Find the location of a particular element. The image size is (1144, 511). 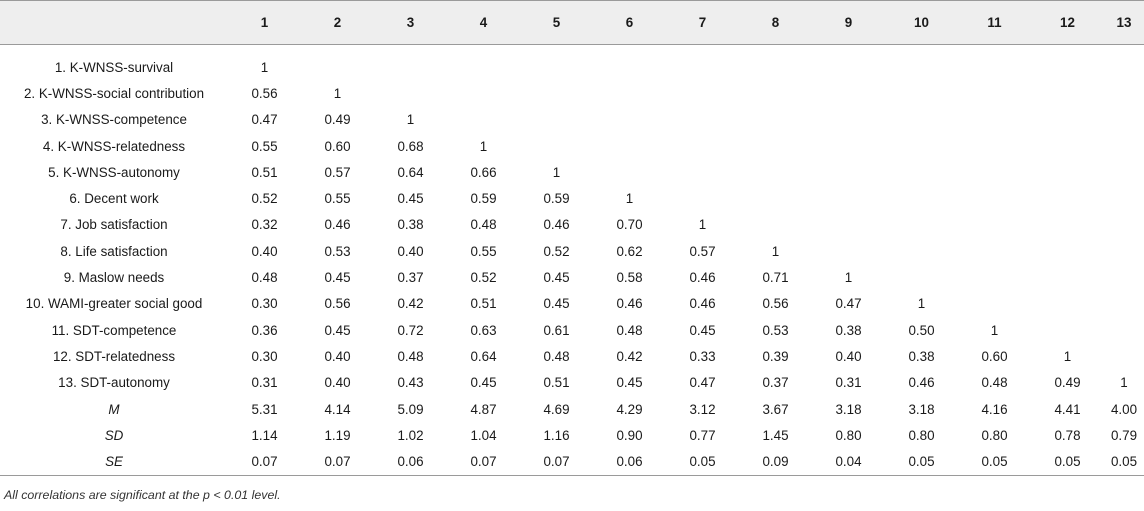

table-cell: 0.46 is located at coordinates (702, 304).